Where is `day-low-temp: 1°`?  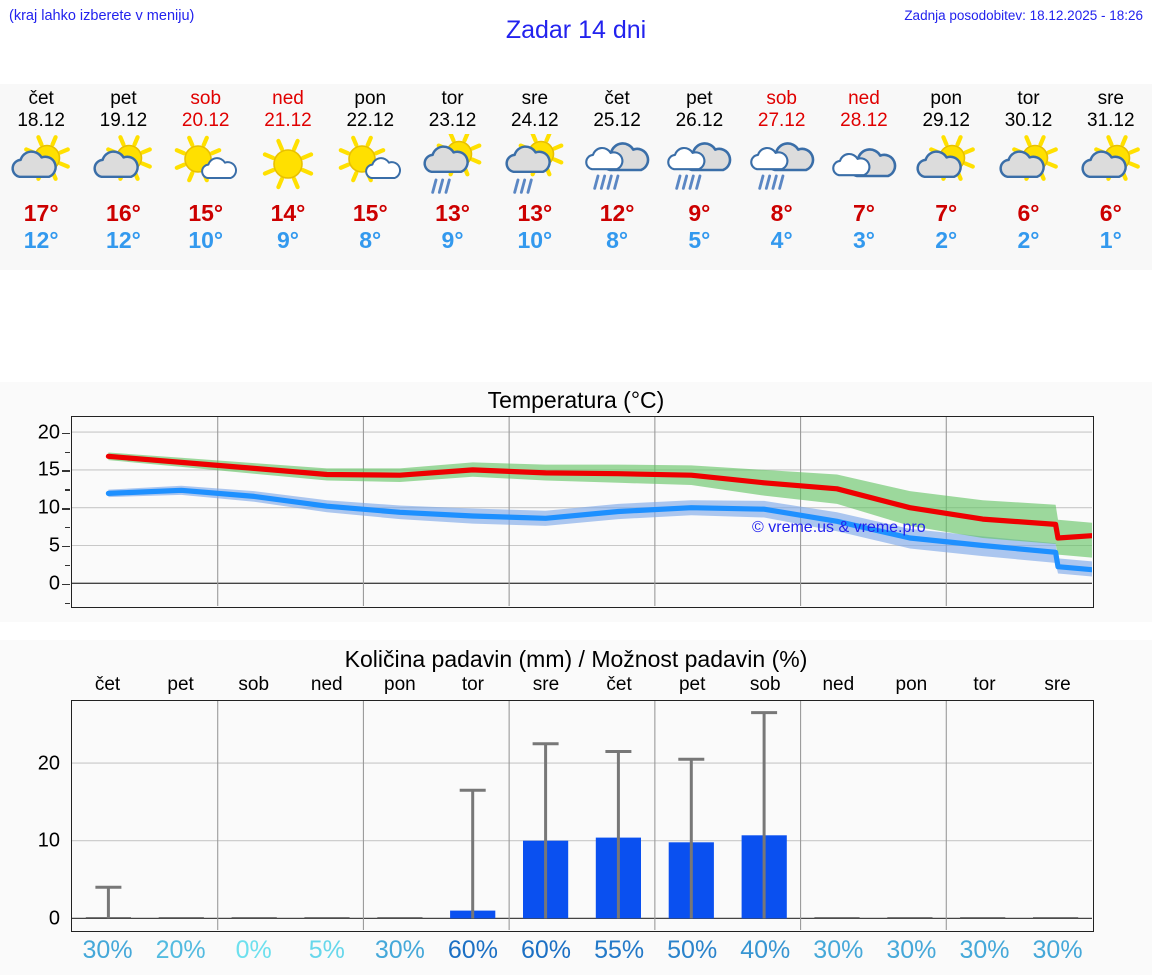
day-low-temp: 1° is located at coordinates (1110, 240).